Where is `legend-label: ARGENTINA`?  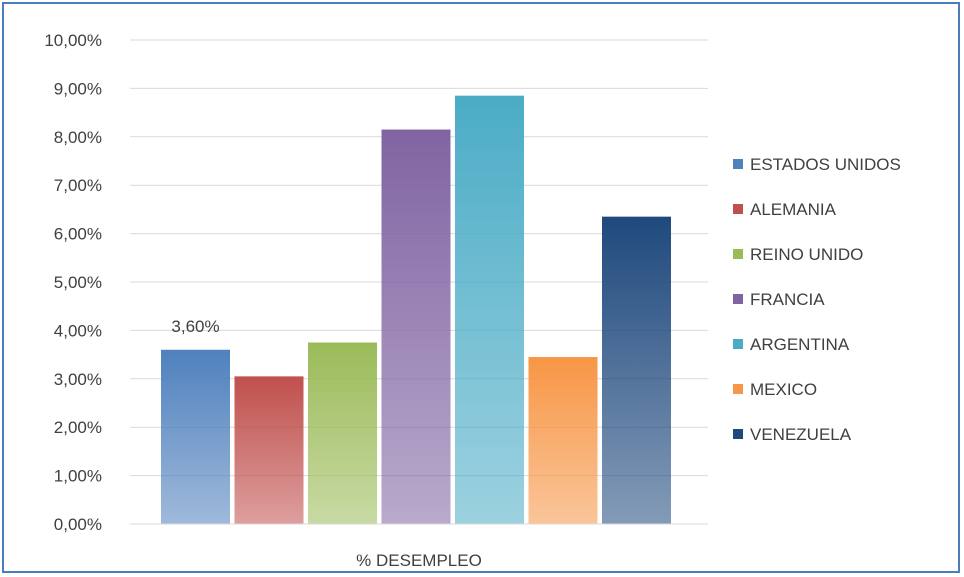
legend-label: ARGENTINA is located at coordinates (800, 344).